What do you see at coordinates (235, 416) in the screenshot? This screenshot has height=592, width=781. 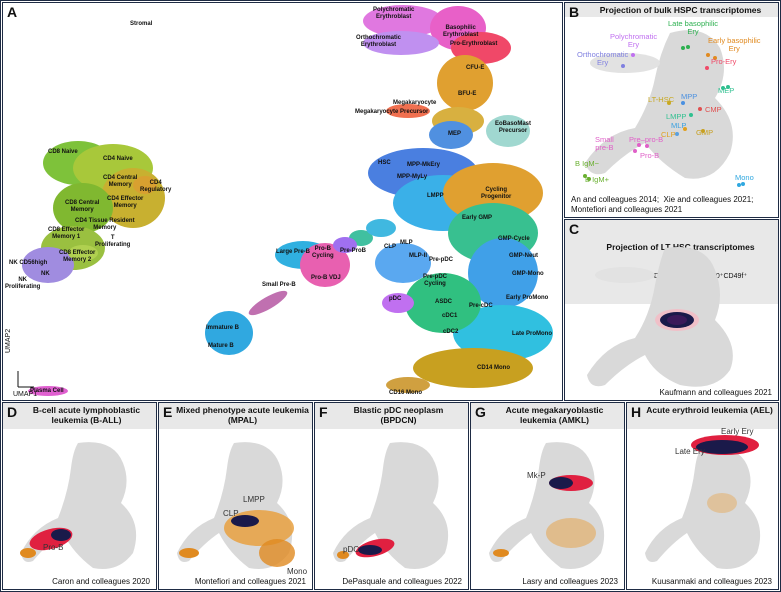 I see `panel-e-title: Mixed phenotype acute leukemia (MPAL)` at bounding box center [235, 416].